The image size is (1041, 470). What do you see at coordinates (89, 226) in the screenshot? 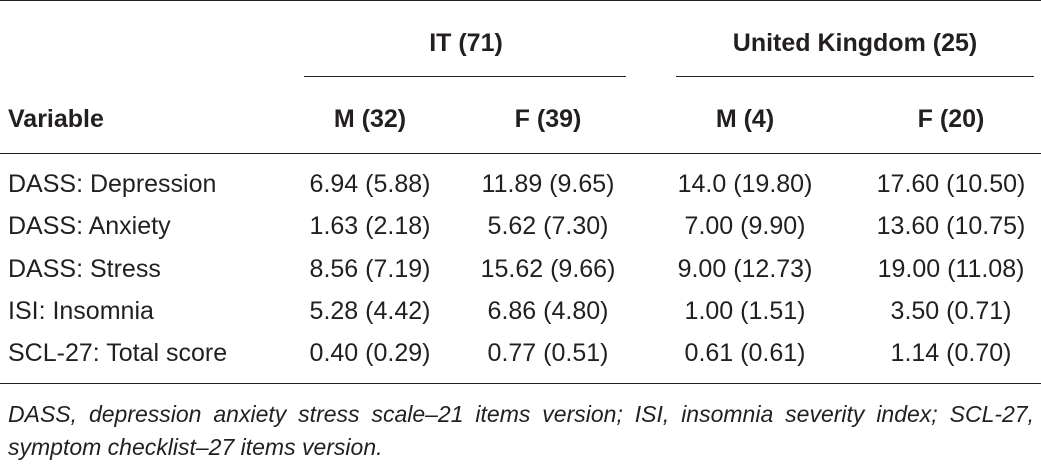
I see `row-label: DASS: Anxiety` at bounding box center [89, 226].